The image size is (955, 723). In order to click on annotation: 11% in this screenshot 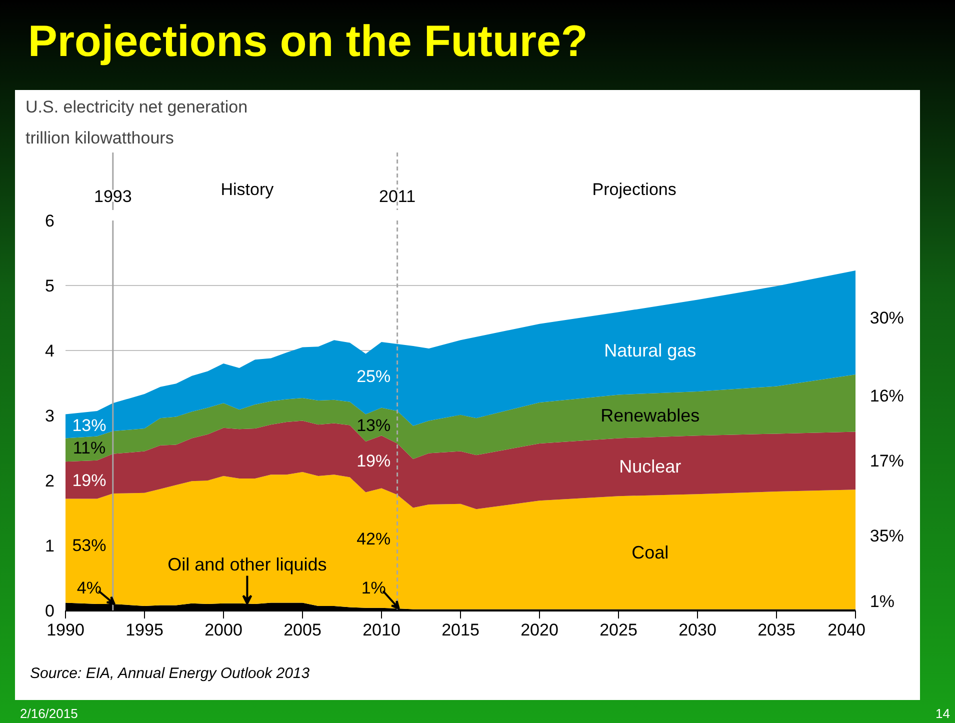, I will do `click(89, 448)`.